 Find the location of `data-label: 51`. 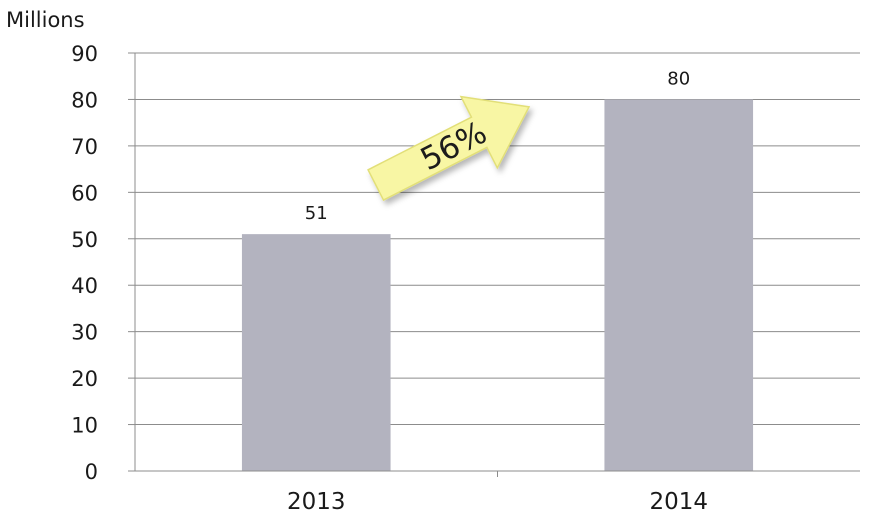

data-label: 51 is located at coordinates (316, 213).